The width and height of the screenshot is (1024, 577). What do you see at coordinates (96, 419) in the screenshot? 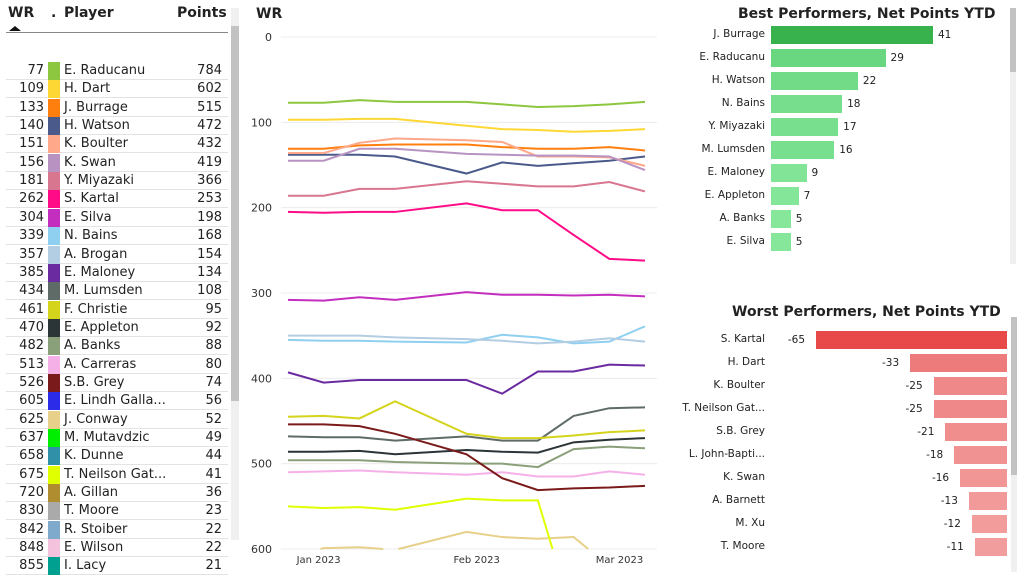
I see `player-cell: J. Conway` at bounding box center [96, 419].